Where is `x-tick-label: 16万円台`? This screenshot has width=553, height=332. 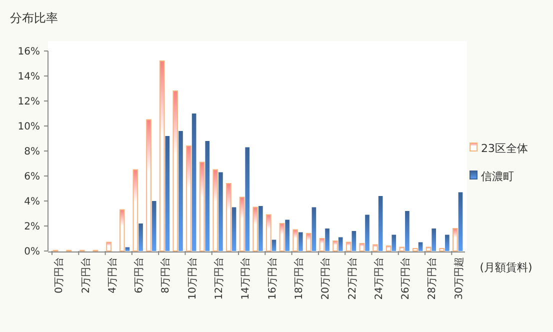 x-tick-label: 16万円台 is located at coordinates (272, 278).